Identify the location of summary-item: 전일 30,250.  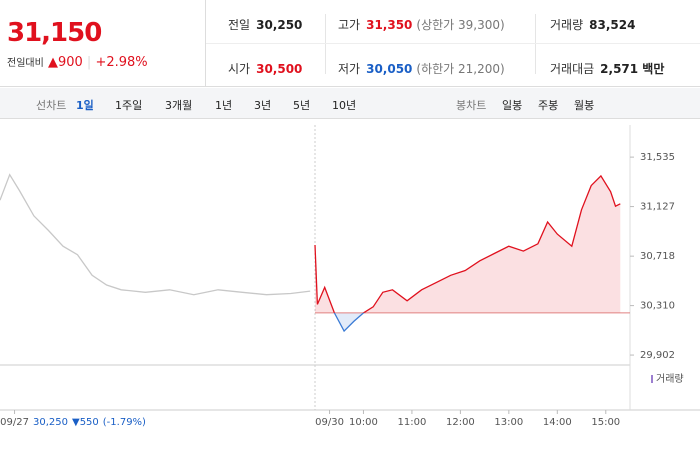
(265, 24).